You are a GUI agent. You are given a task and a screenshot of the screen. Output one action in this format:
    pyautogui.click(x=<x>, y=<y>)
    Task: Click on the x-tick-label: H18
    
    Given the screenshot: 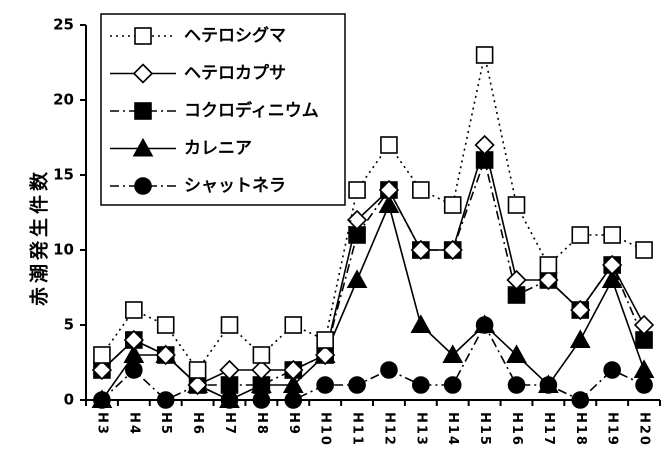 What is the action you would take?
    pyautogui.click(x=580, y=429)
    